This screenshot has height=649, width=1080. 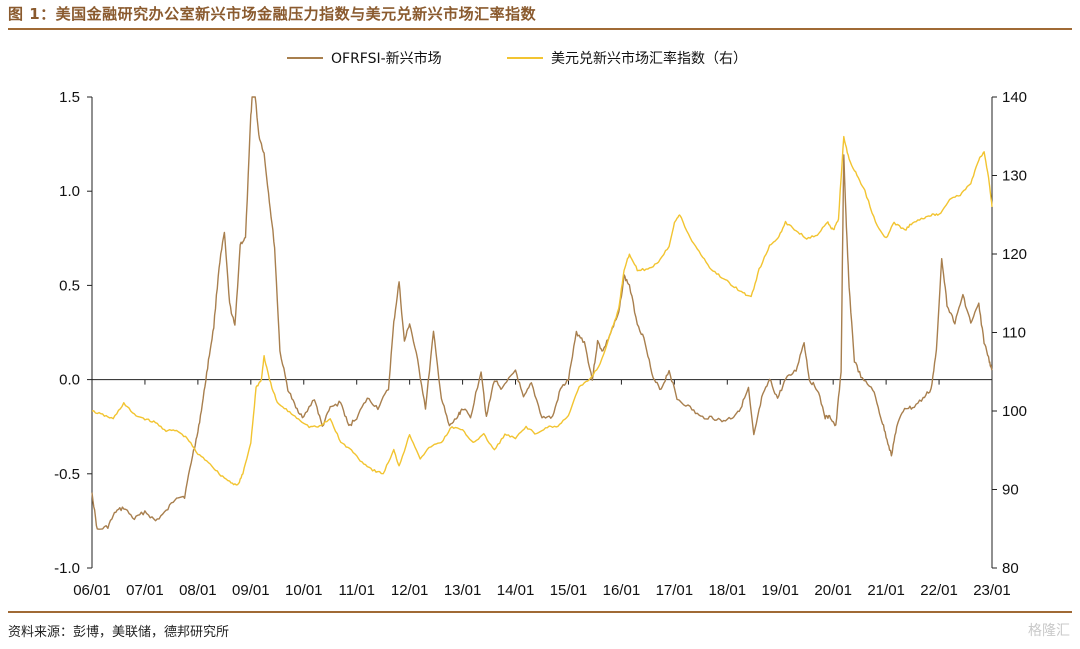 What do you see at coordinates (649, 58) in the screenshot?
I see `legend-label: 美元兑新兴市场汇率指数（右）` at bounding box center [649, 58].